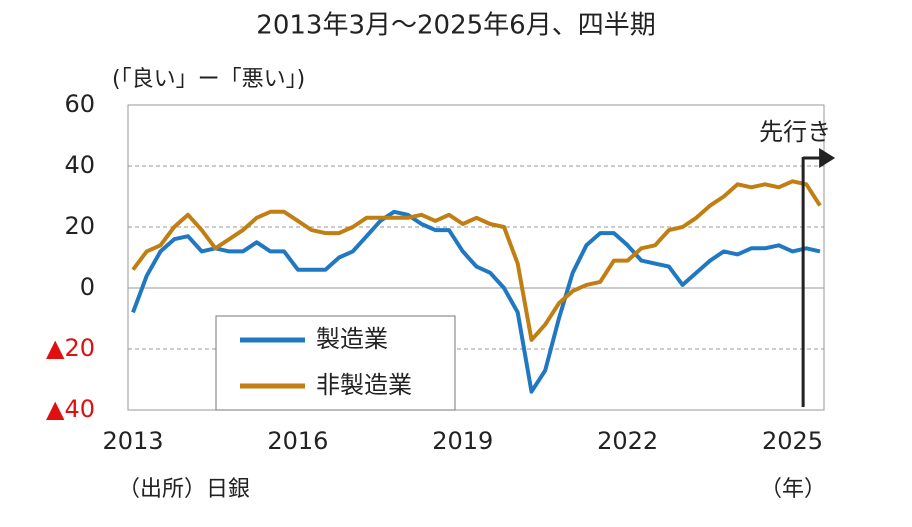 This screenshot has height=527, width=912. Describe the element at coordinates (79, 226) in the screenshot. I see `y-tick-label: 20` at that location.